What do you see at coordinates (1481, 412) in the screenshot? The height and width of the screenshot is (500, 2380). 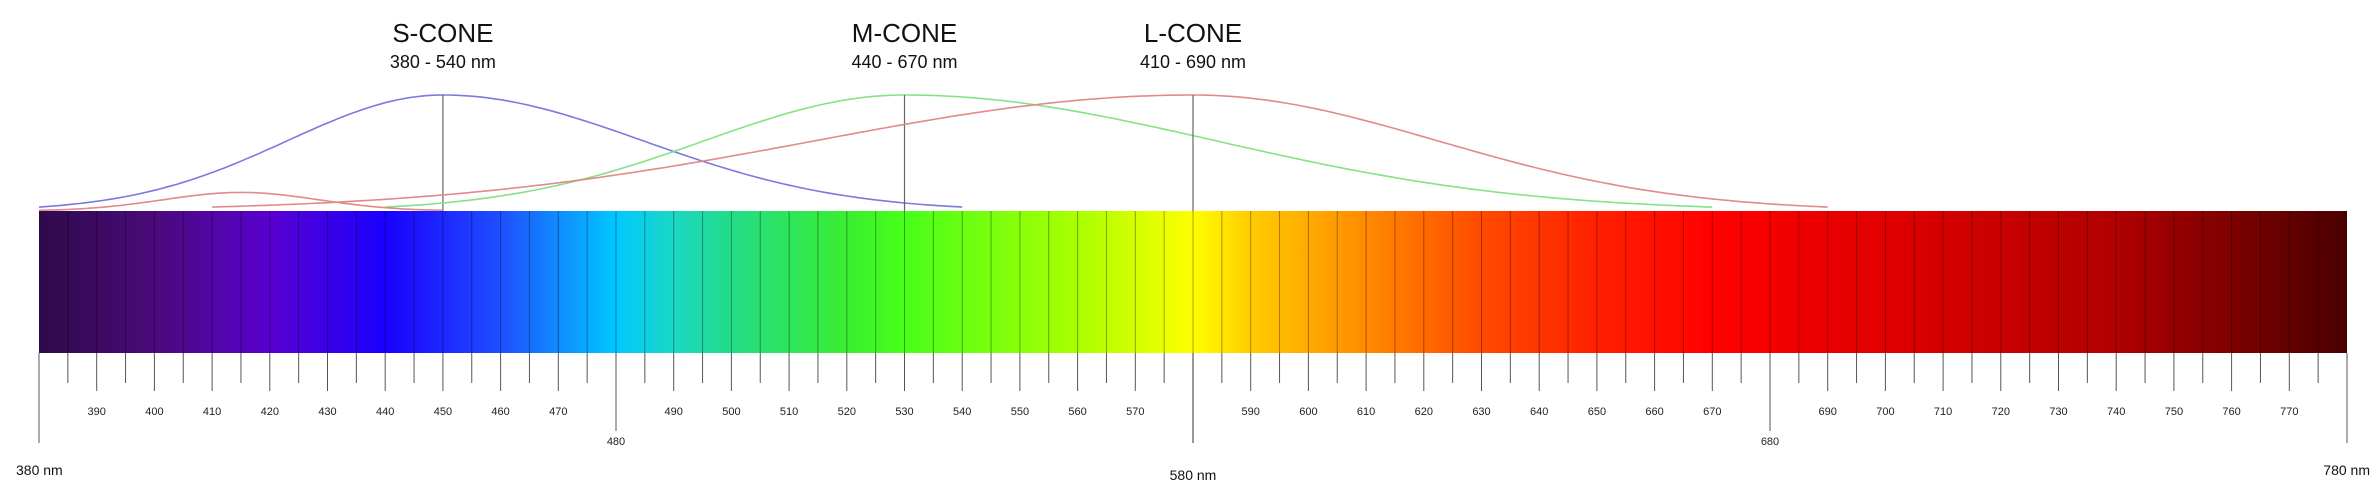 I see `tick-label: 630` at bounding box center [1481, 412].